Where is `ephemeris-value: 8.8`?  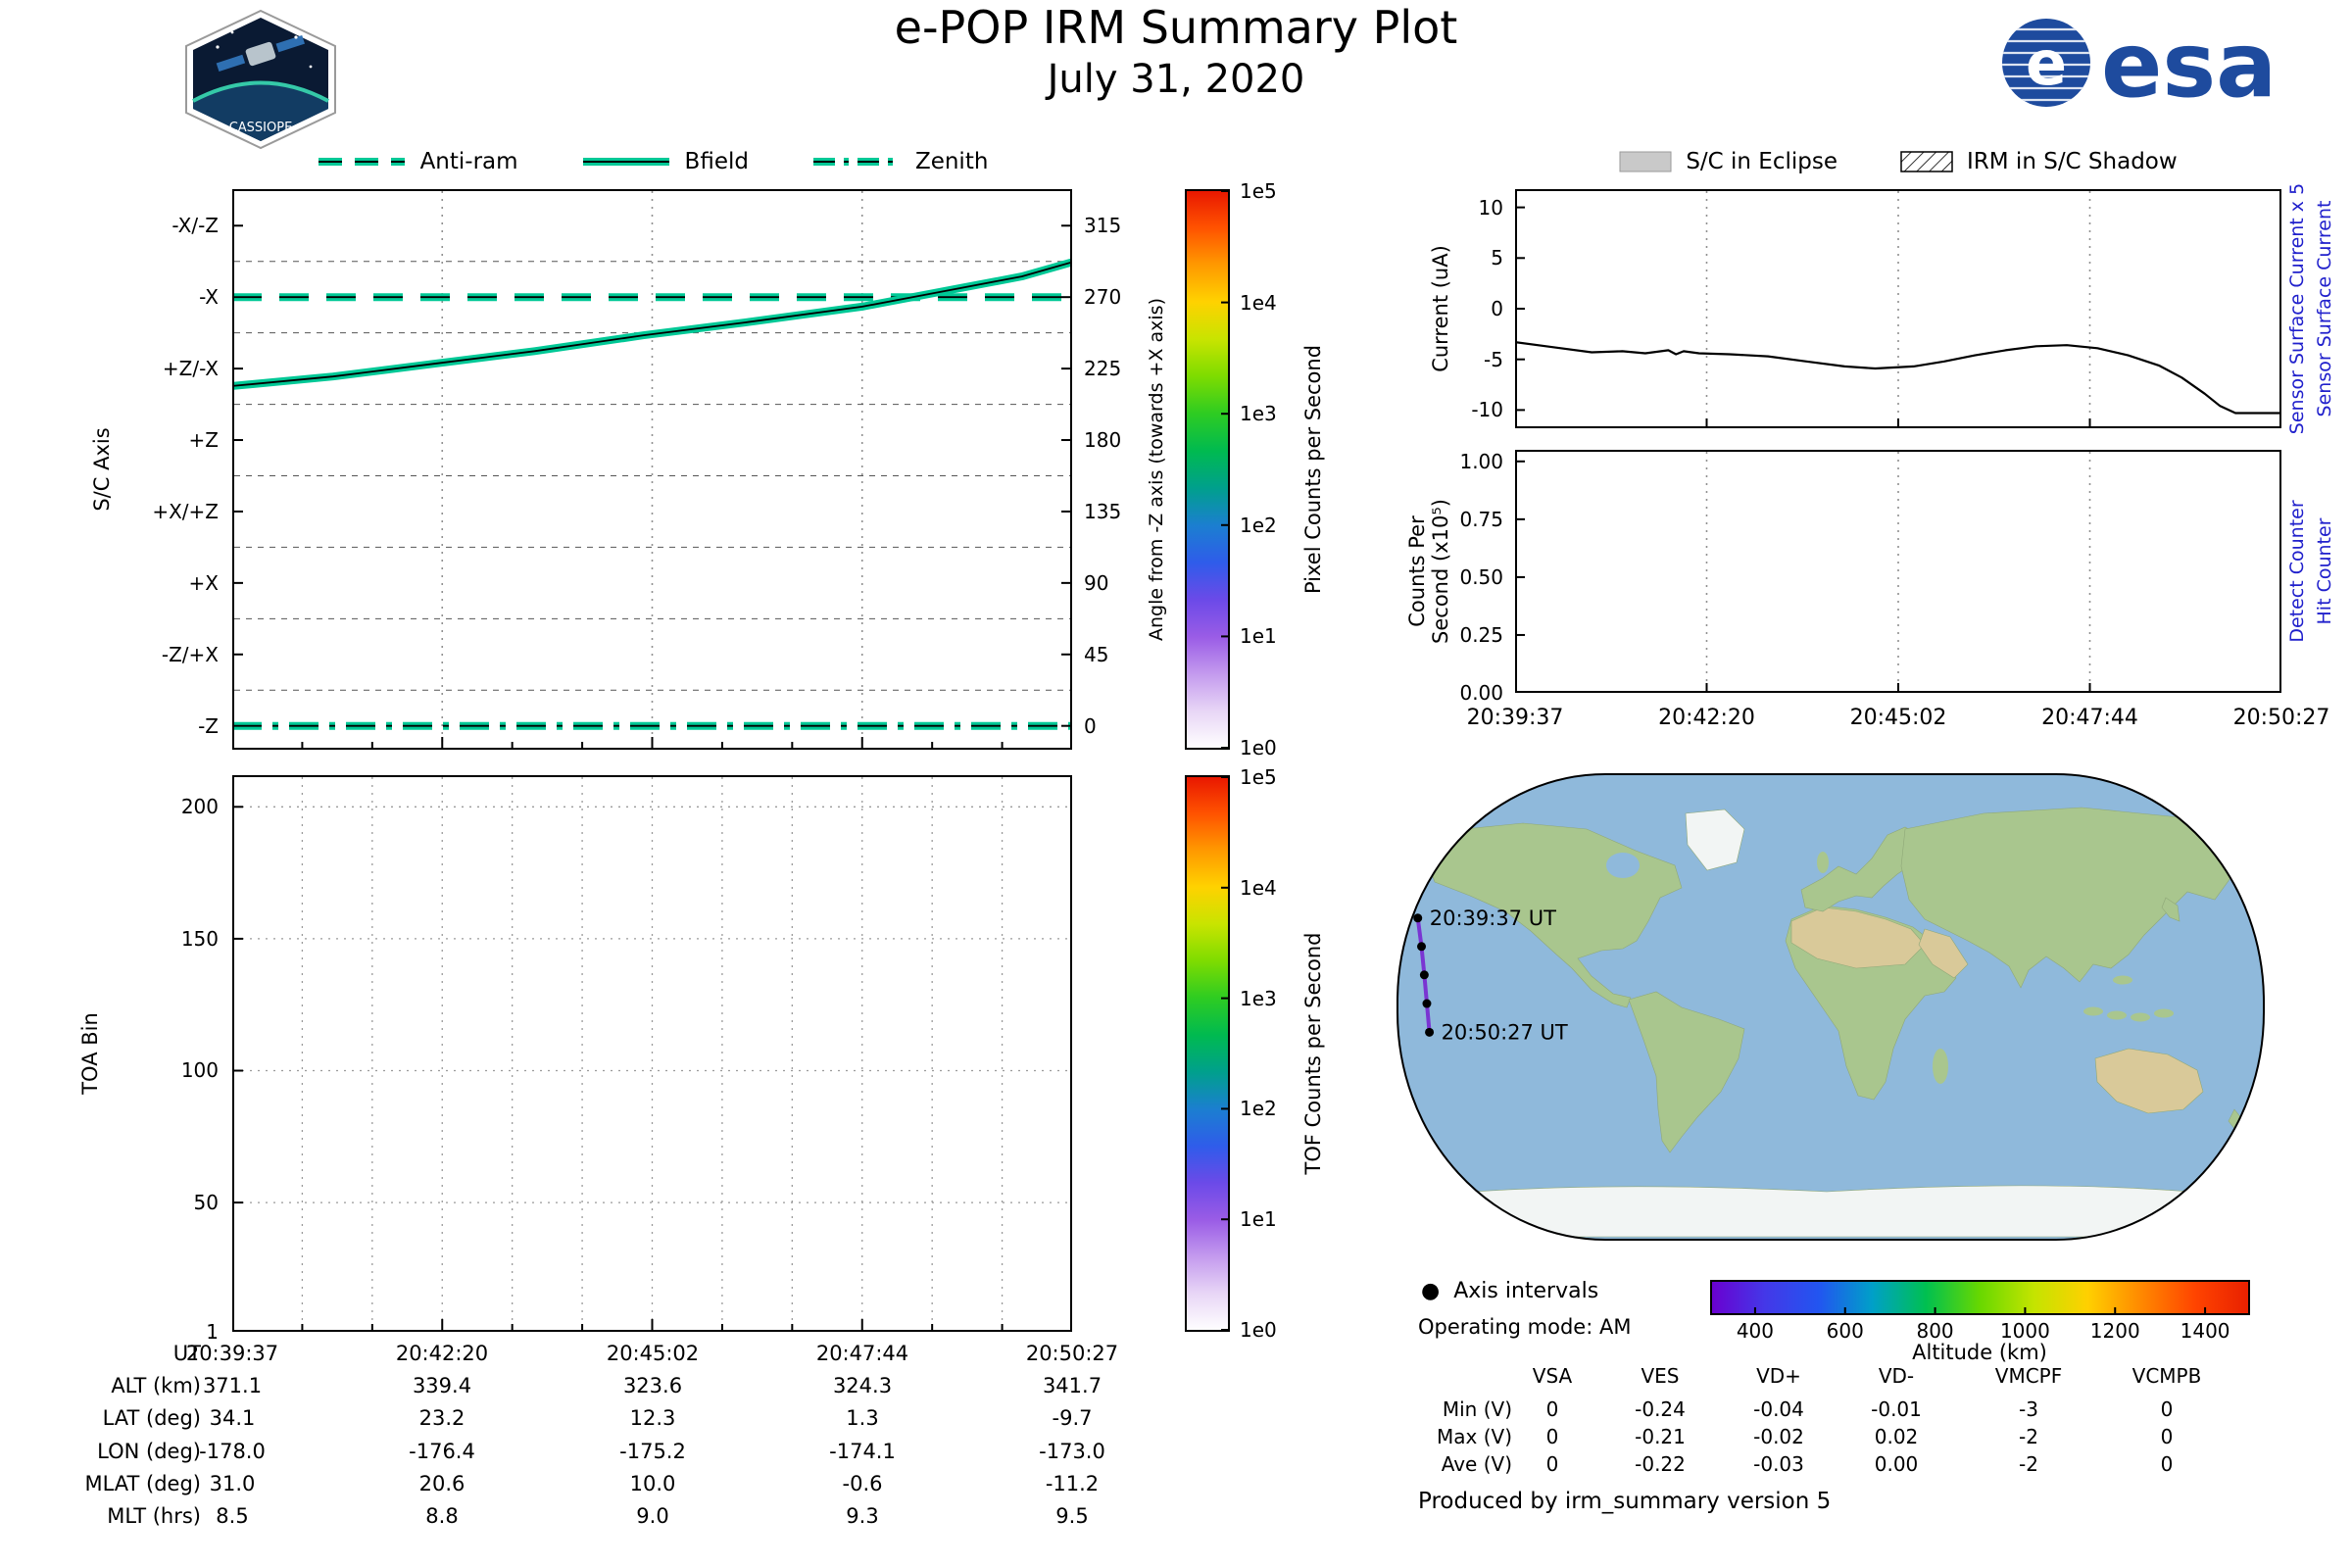 ephemeris-value: 8.8 is located at coordinates (442, 1516).